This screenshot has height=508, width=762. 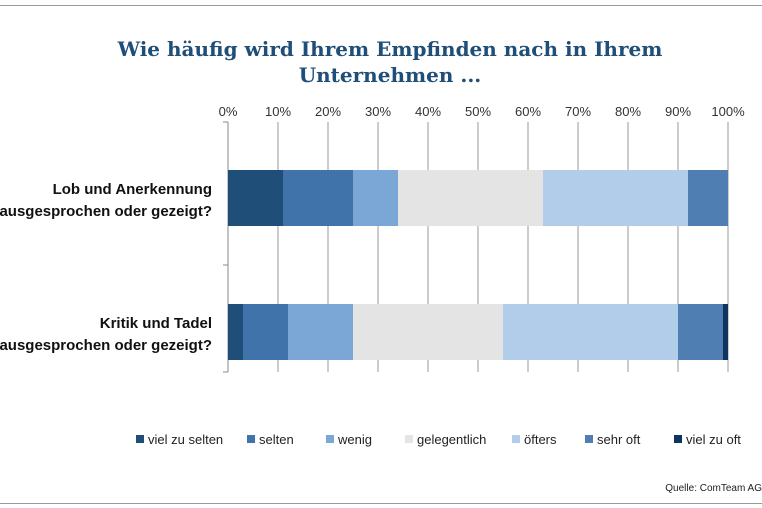 What do you see at coordinates (713, 439) in the screenshot?
I see `legend-label: viel zu oft` at bounding box center [713, 439].